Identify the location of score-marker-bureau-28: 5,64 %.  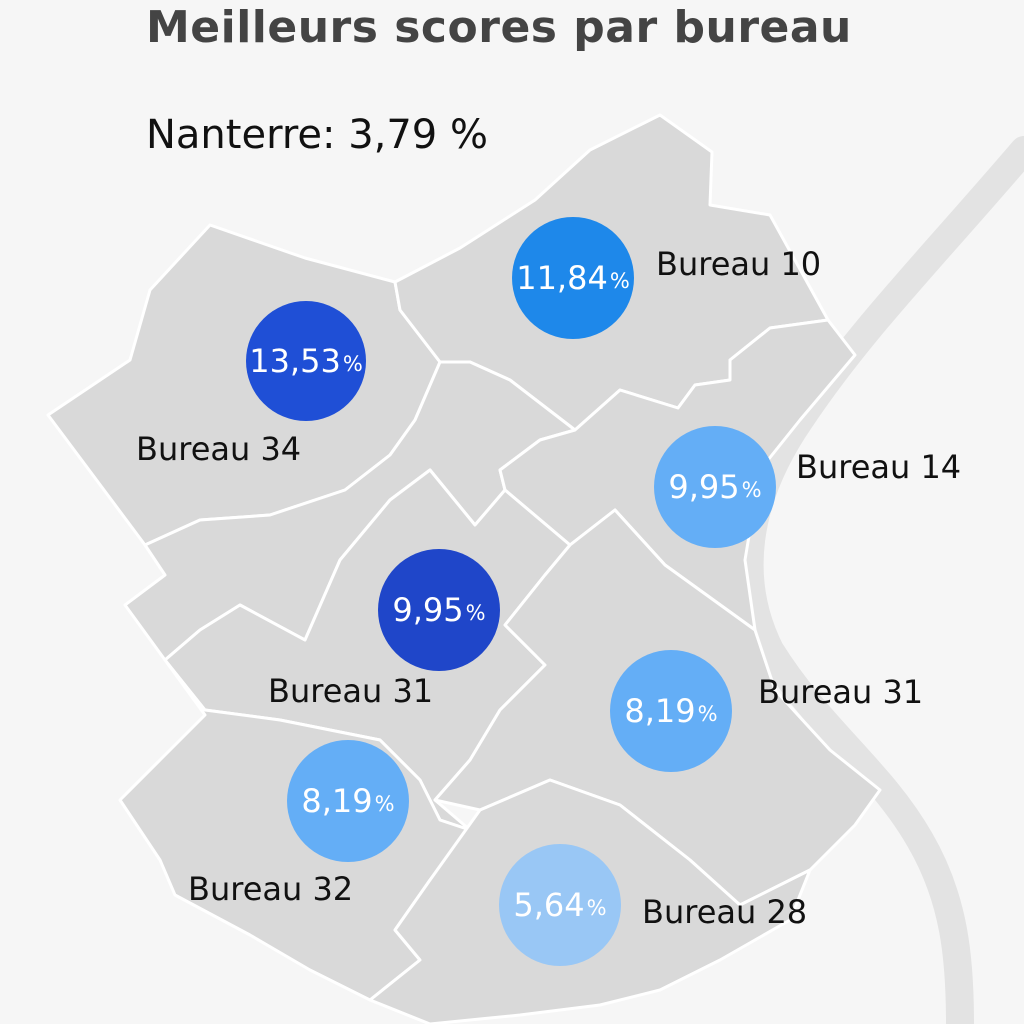
(560, 905).